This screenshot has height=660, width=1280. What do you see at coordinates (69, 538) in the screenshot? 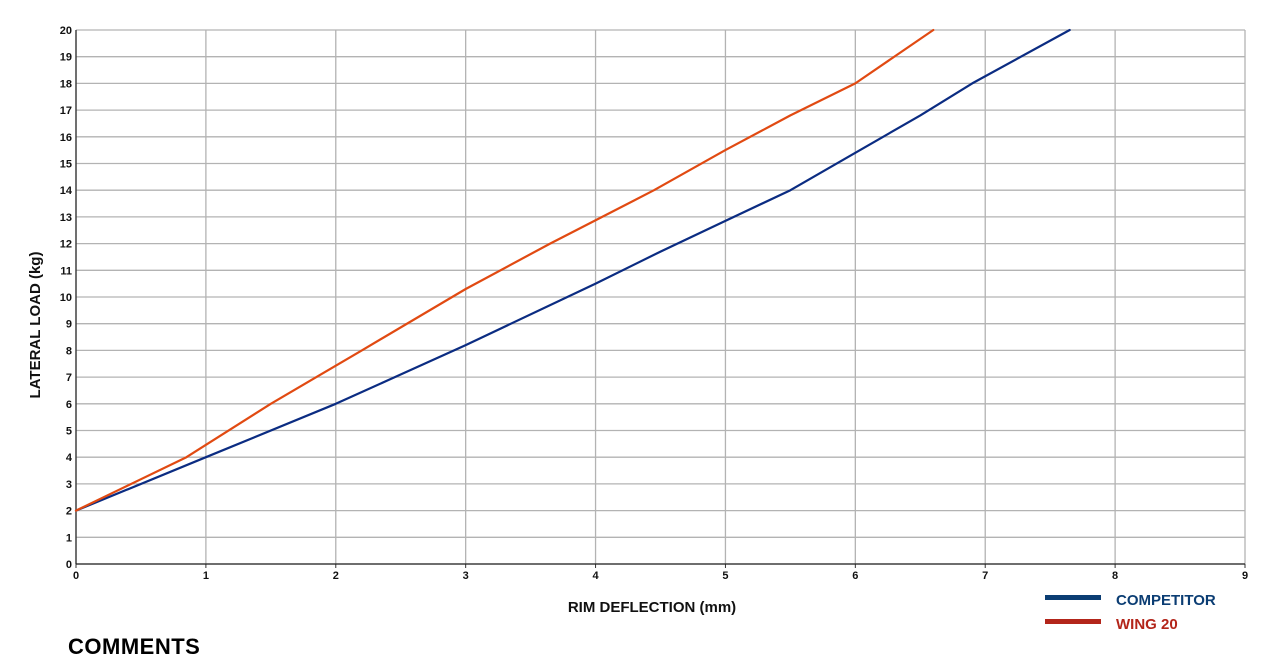
I see `y-tick-label: 1` at bounding box center [69, 538].